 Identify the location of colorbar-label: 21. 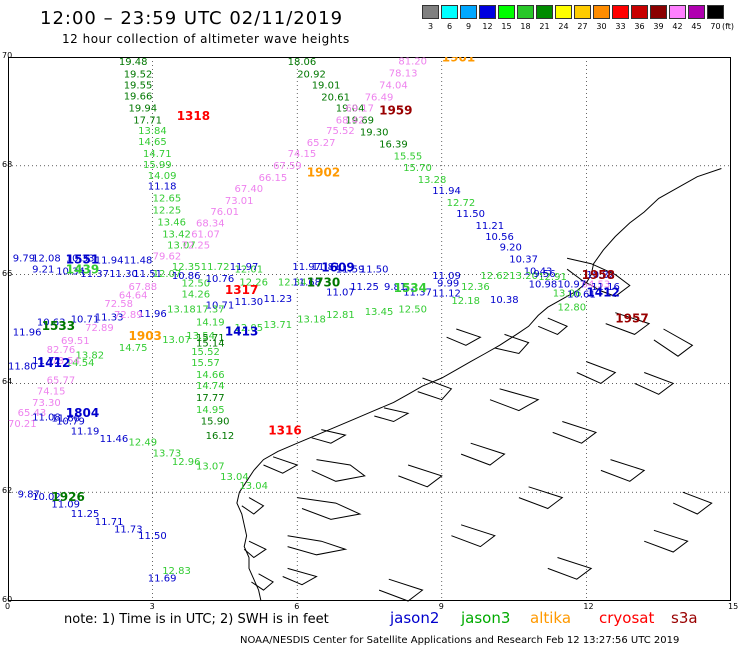
(544, 26).